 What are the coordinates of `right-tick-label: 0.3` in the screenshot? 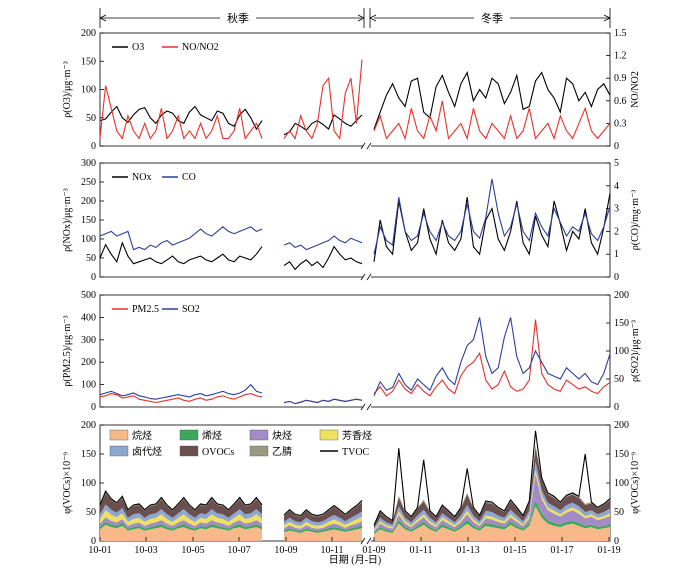 It's located at (620, 123).